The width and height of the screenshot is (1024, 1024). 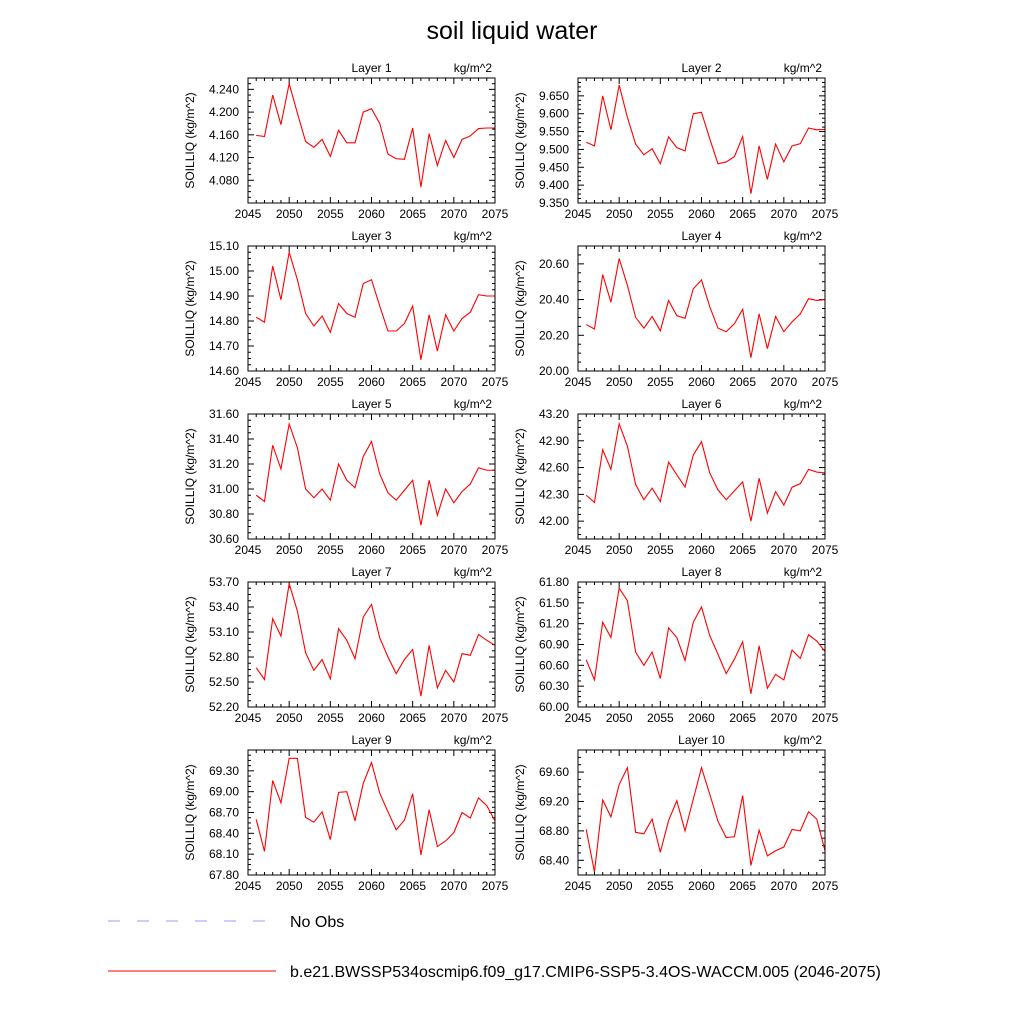 I want to click on panel-6-xtick-label: 2075, so click(x=825, y=550).